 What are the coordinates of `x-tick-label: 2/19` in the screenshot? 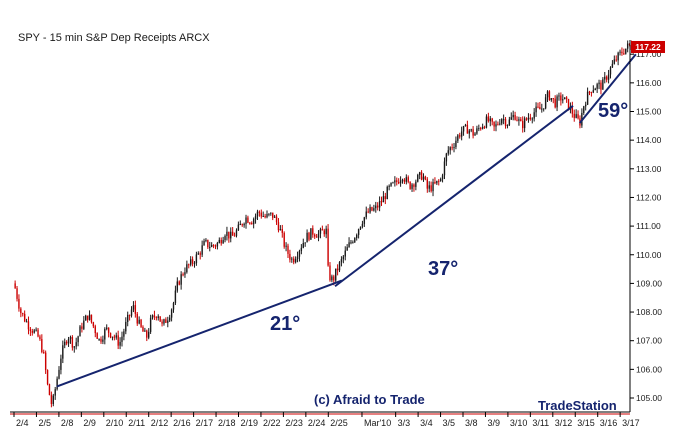 It's located at (250, 423).